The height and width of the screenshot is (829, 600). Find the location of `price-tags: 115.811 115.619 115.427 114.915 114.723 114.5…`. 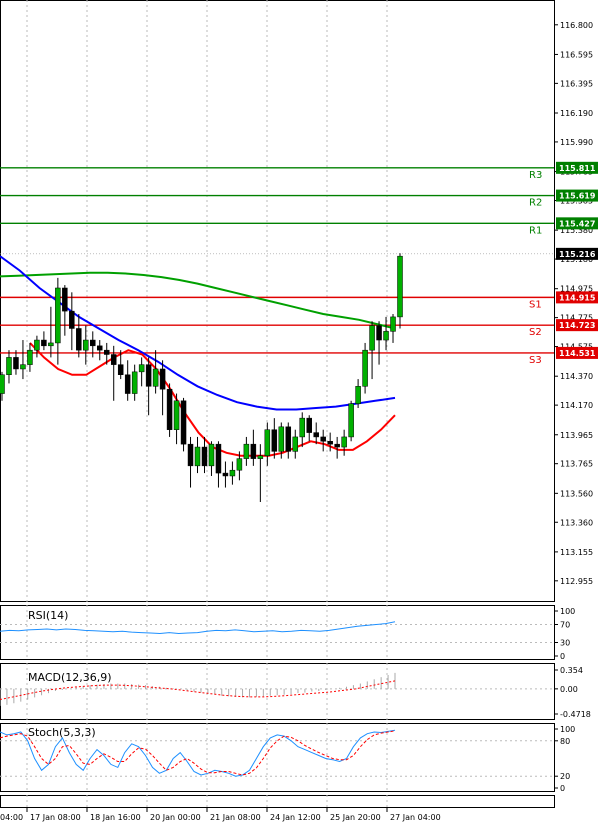

price-tags: 115.811 115.619 115.427 114.915 114.723 114.5… is located at coordinates (577, 260).